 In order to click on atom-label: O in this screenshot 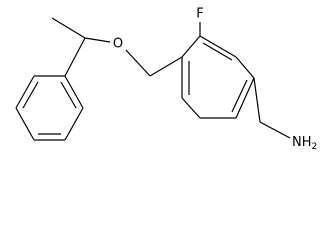, I will do `click(118, 44)`.